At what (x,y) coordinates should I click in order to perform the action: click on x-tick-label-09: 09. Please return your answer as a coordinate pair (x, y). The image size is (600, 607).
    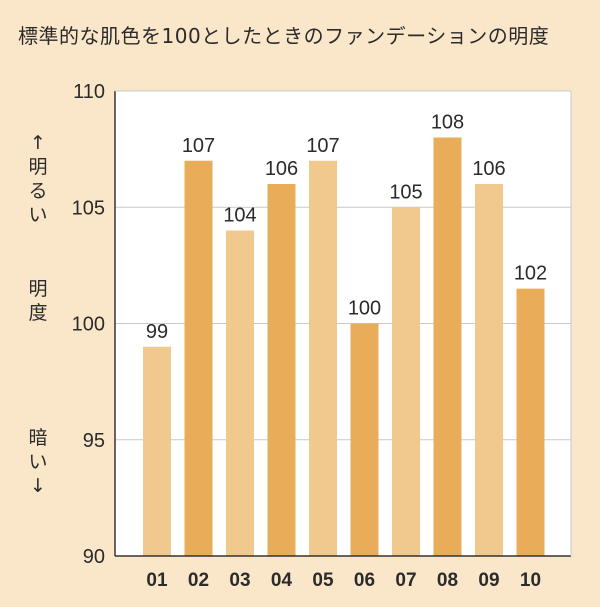
    Looking at the image, I should click on (488, 580).